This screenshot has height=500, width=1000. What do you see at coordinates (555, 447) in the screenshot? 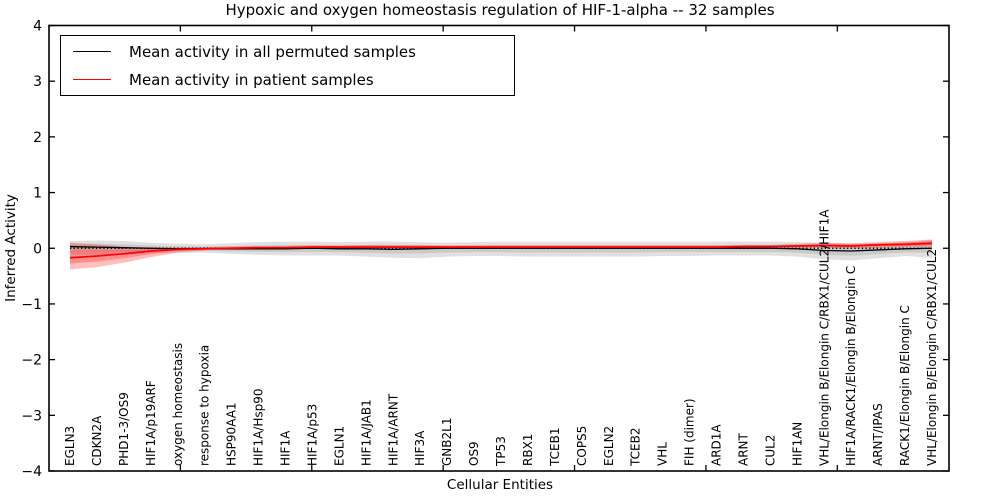
I see `category-label: TCEB1` at bounding box center [555, 447].